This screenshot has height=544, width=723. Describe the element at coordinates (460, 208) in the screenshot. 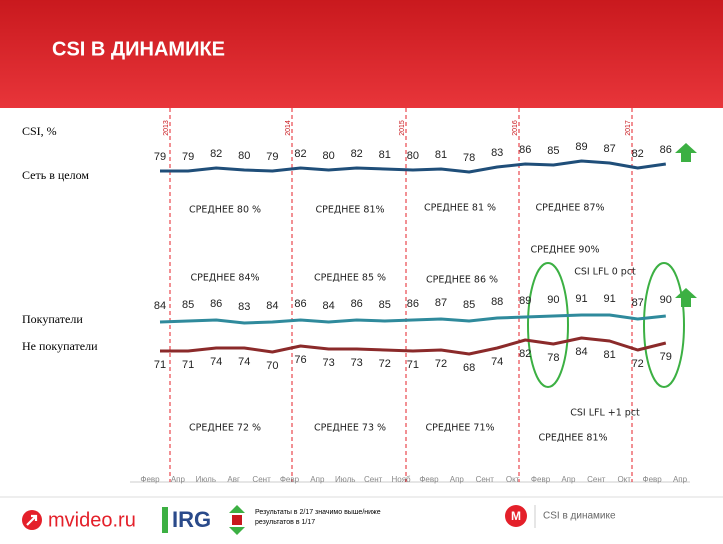

I see `annotation: СРЕДНЕЕ 81 %` at that location.